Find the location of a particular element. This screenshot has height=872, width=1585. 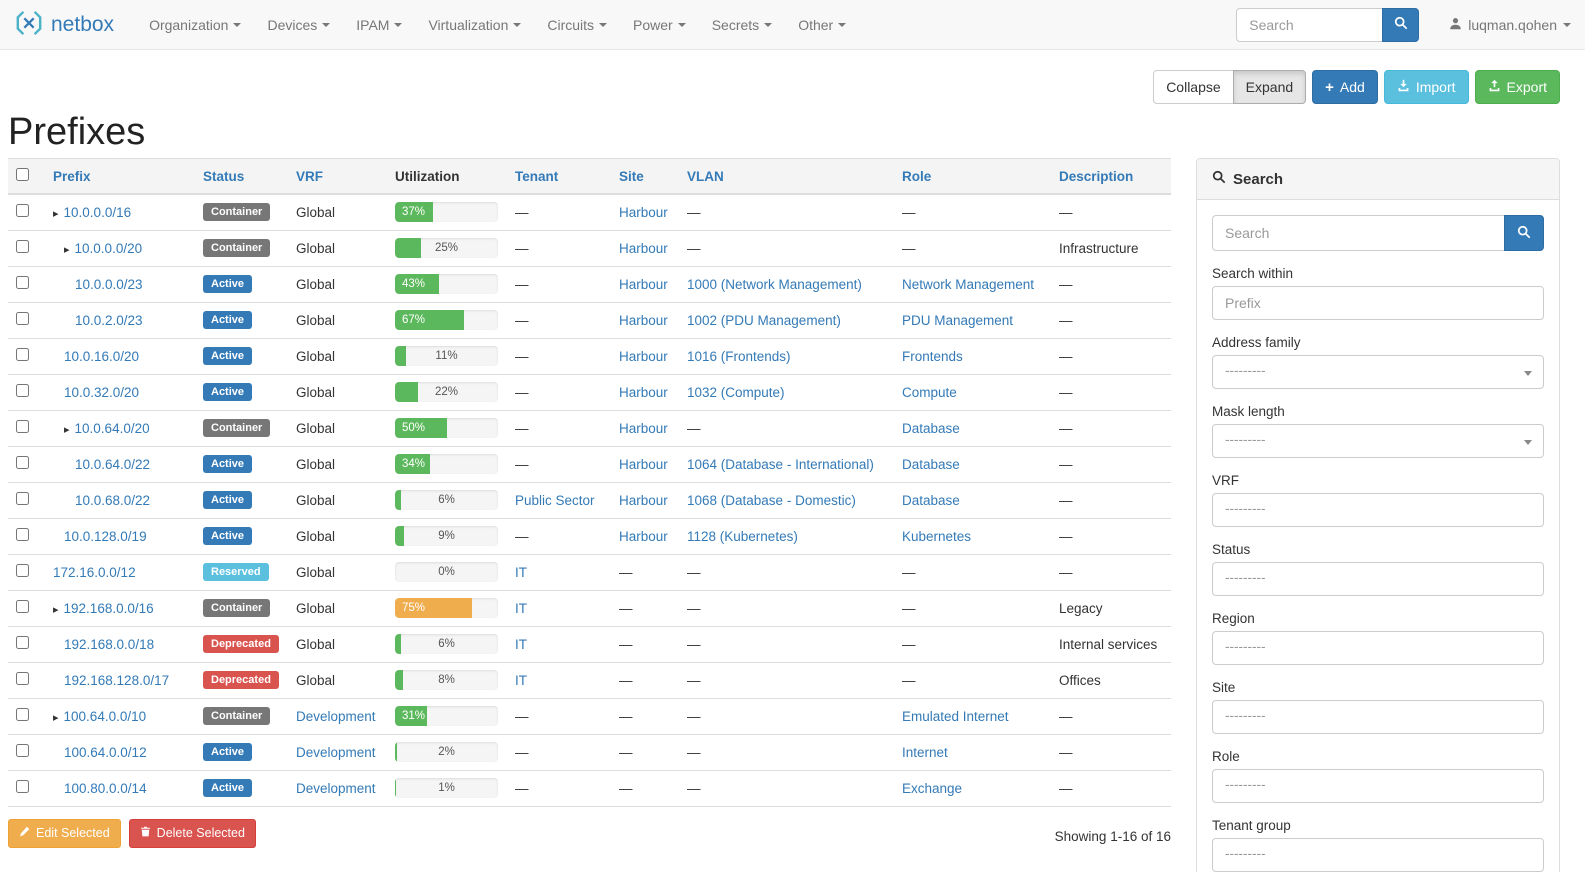

column-header-tenant: Tenant is located at coordinates (559, 176).